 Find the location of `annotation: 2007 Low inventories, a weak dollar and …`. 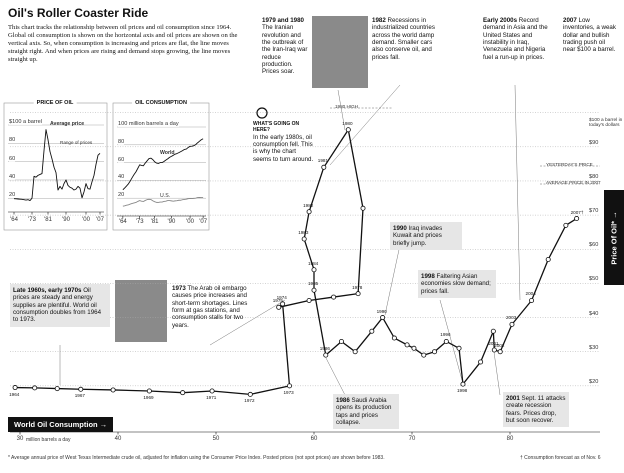

annotation: 2007 Low inventories, a weak dollar and … is located at coordinates (591, 35).